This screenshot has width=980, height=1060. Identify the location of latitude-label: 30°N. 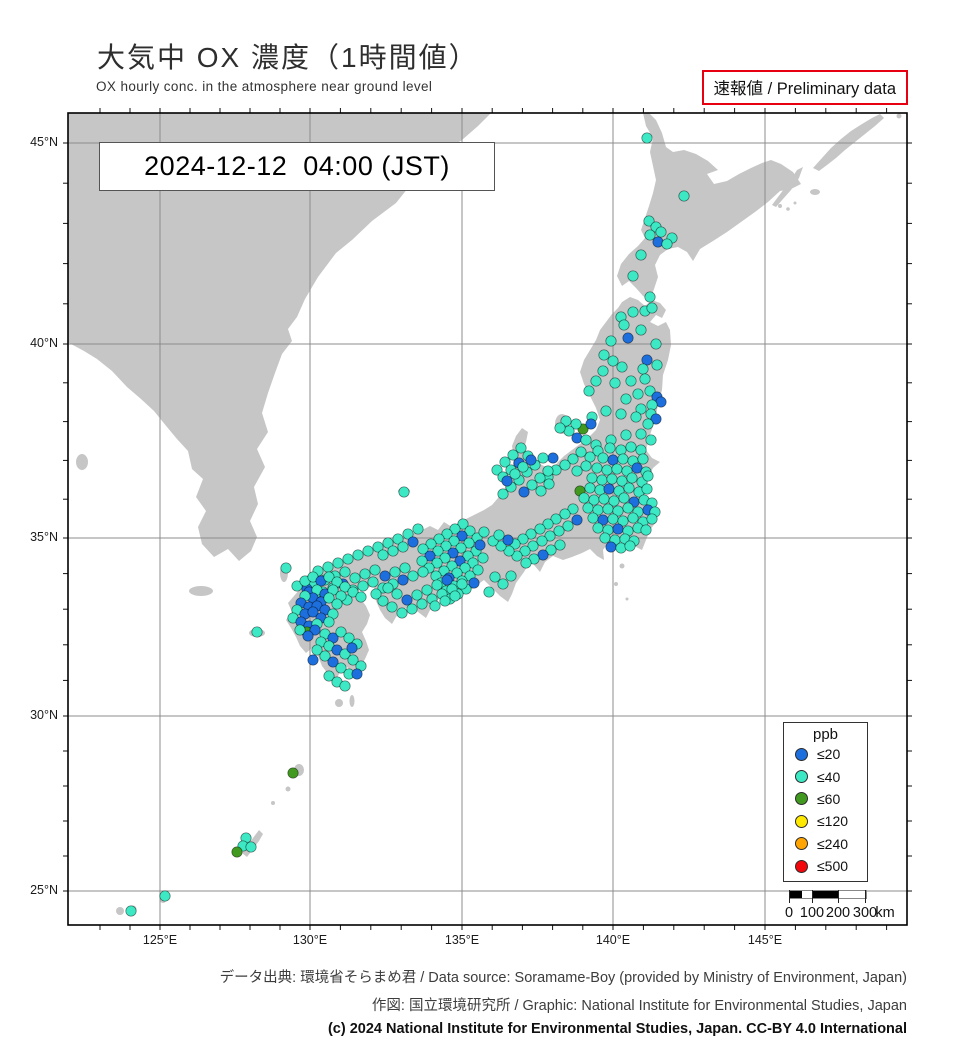
(44, 715).